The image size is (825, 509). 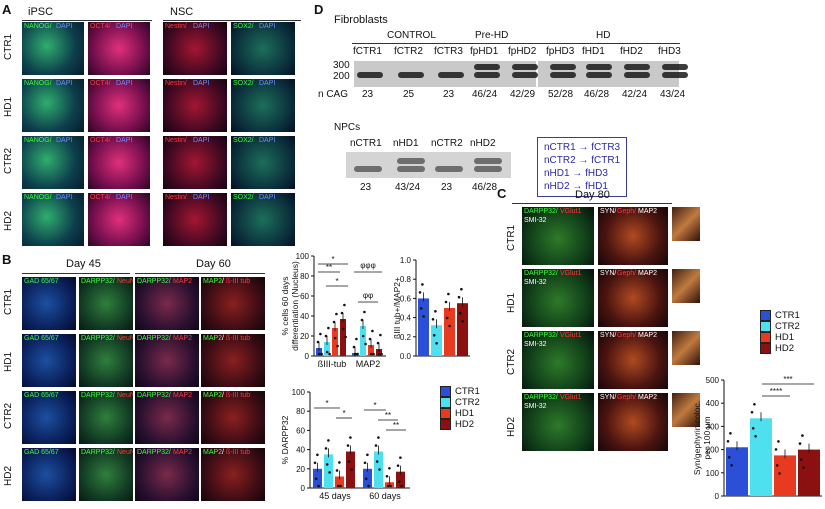 What do you see at coordinates (125, 395) in the screenshot?
I see `marker-label: NeuN` at bounding box center [125, 395].